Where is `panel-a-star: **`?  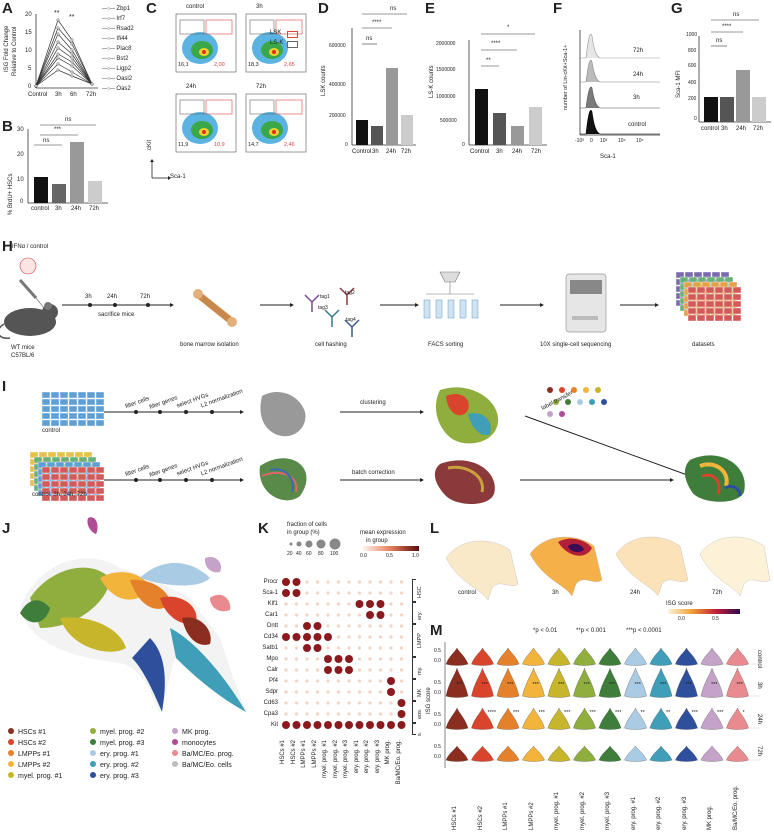 panel-a-star: ** is located at coordinates (57, 13).